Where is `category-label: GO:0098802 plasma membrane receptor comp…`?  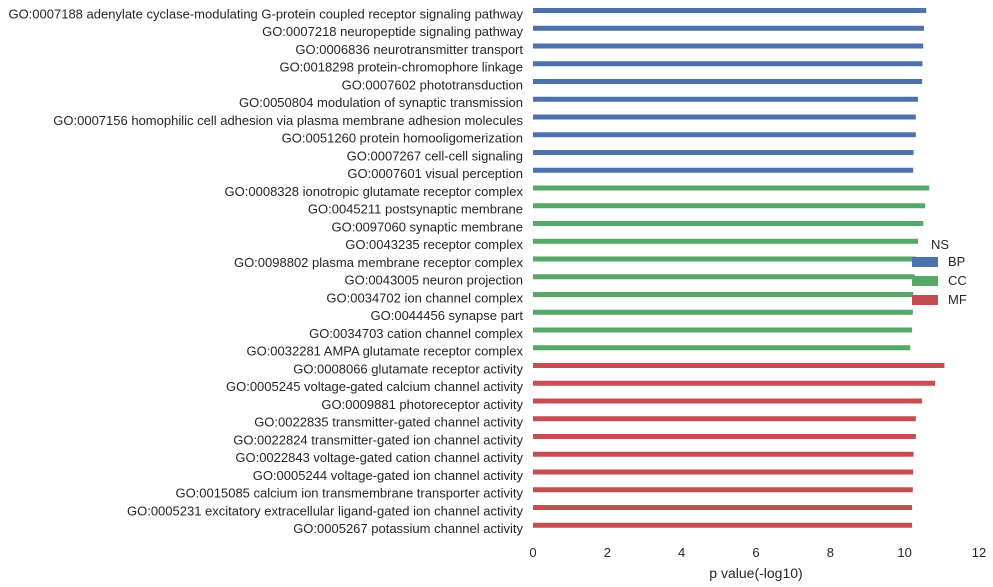
category-label: GO:0098802 plasma membrane receptor comp… is located at coordinates (379, 262).